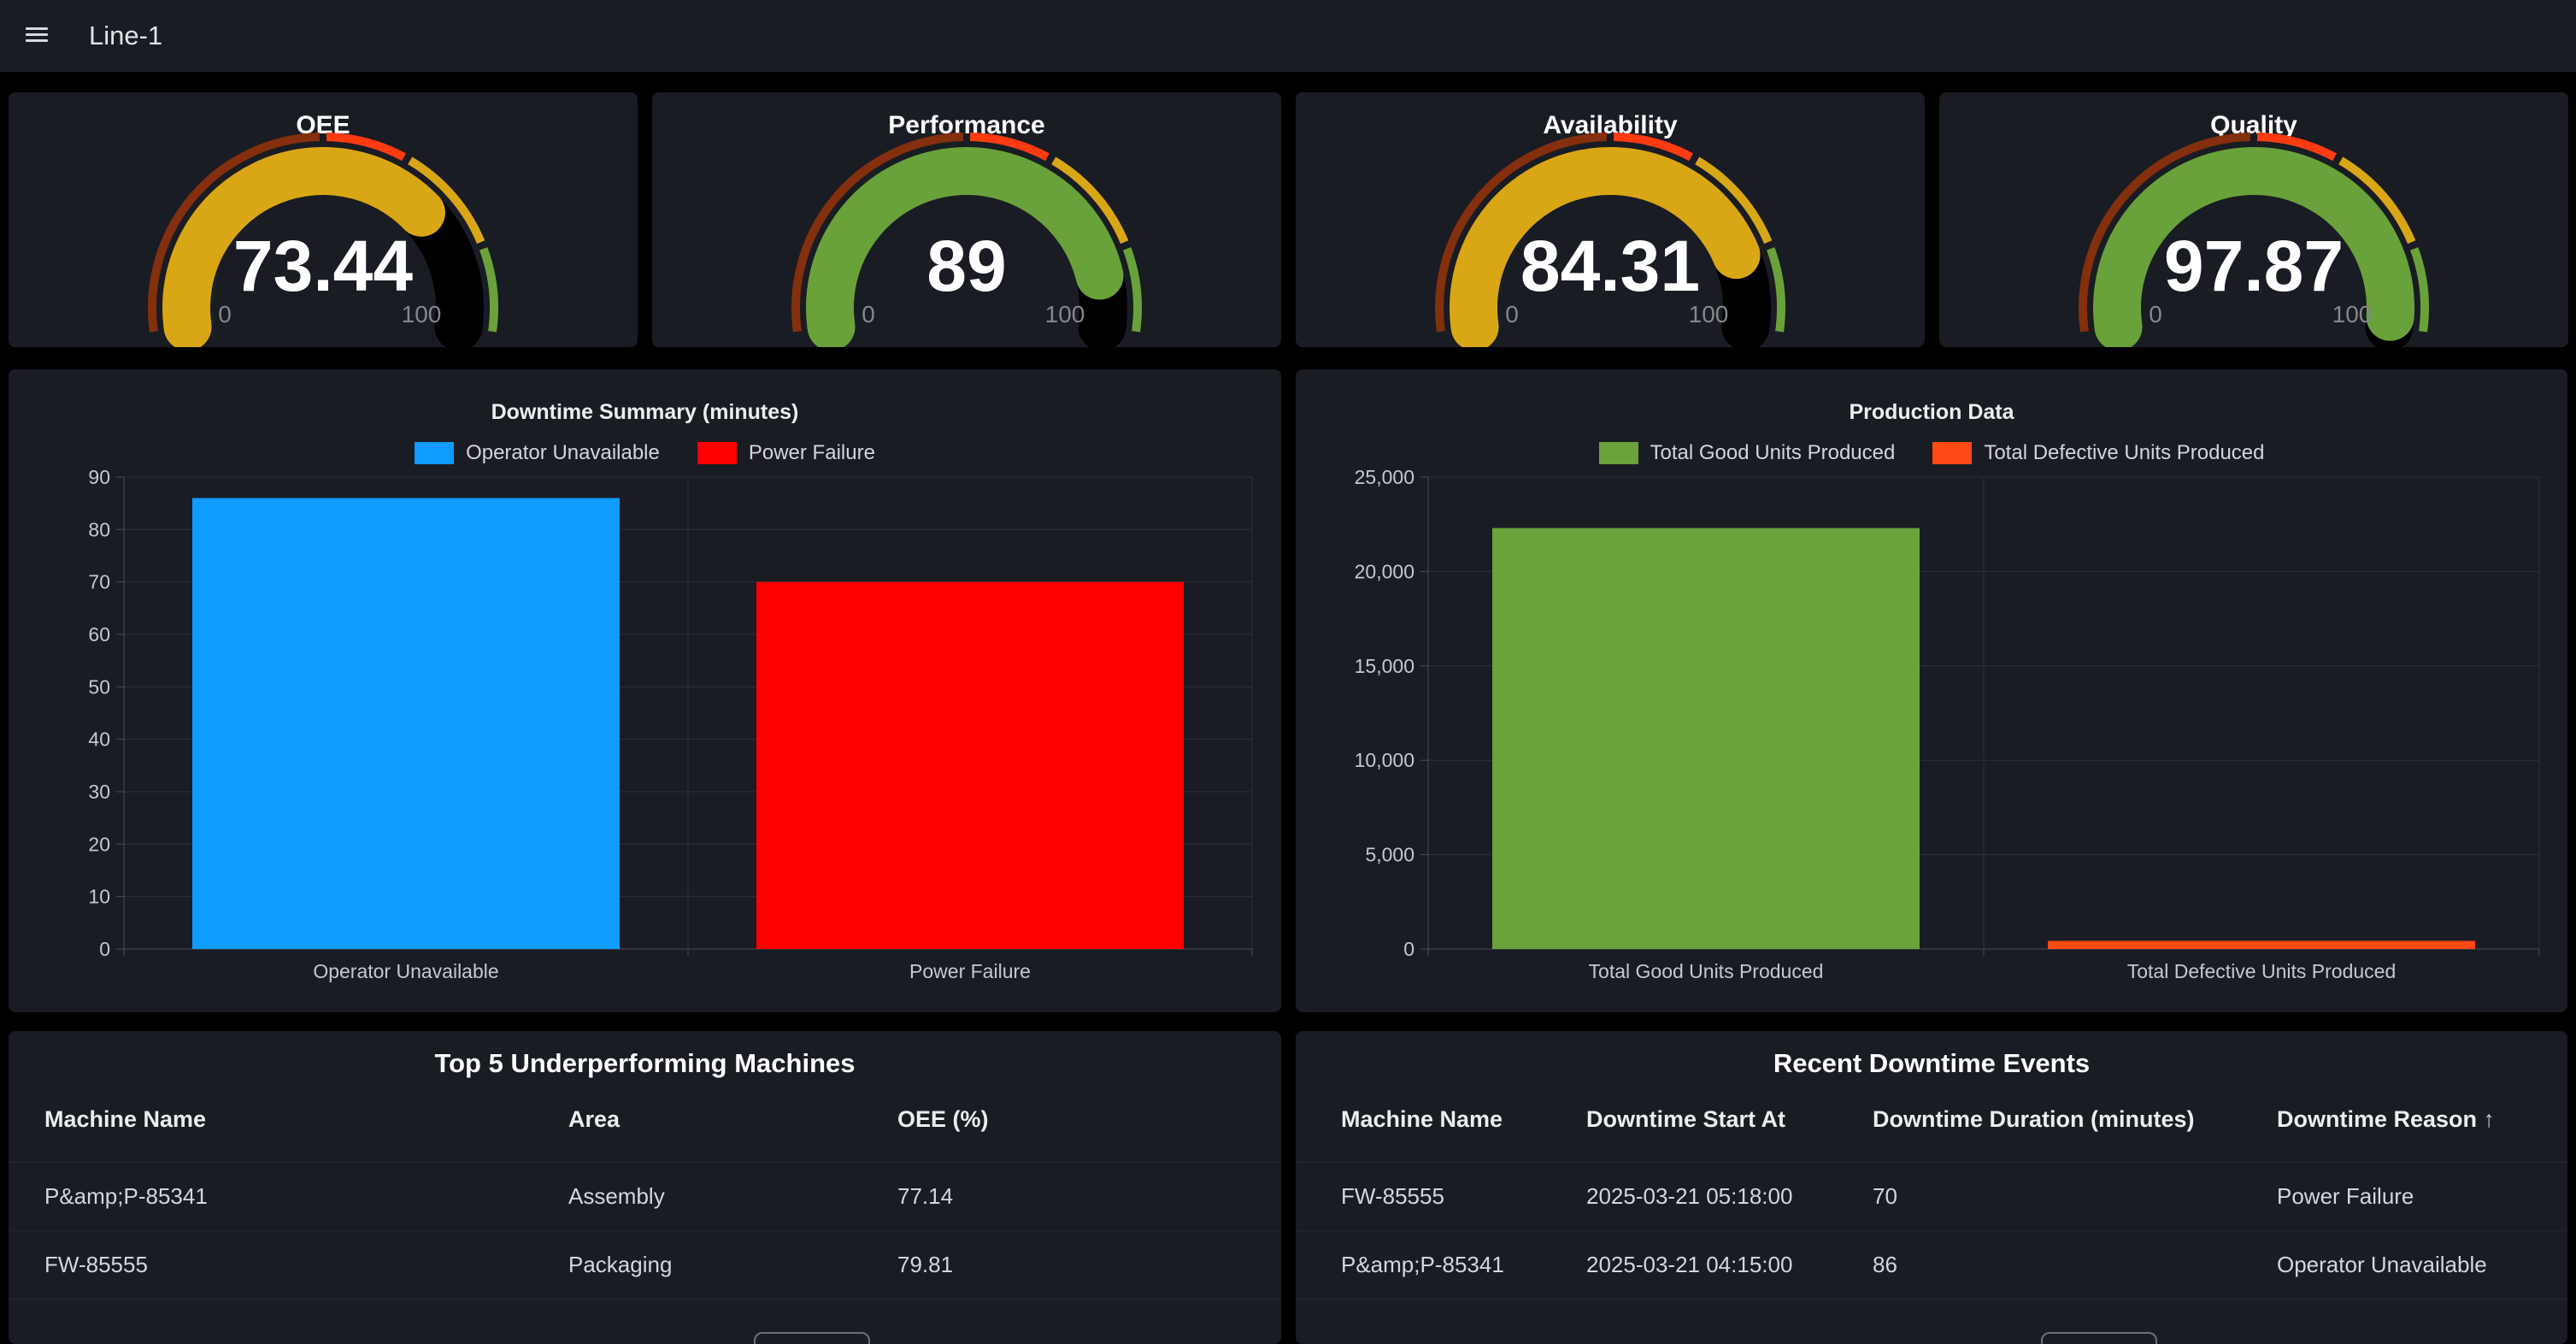 The image size is (2576, 1344). What do you see at coordinates (2382, 1264) in the screenshot?
I see `table-cell: Operator Unavailable` at bounding box center [2382, 1264].